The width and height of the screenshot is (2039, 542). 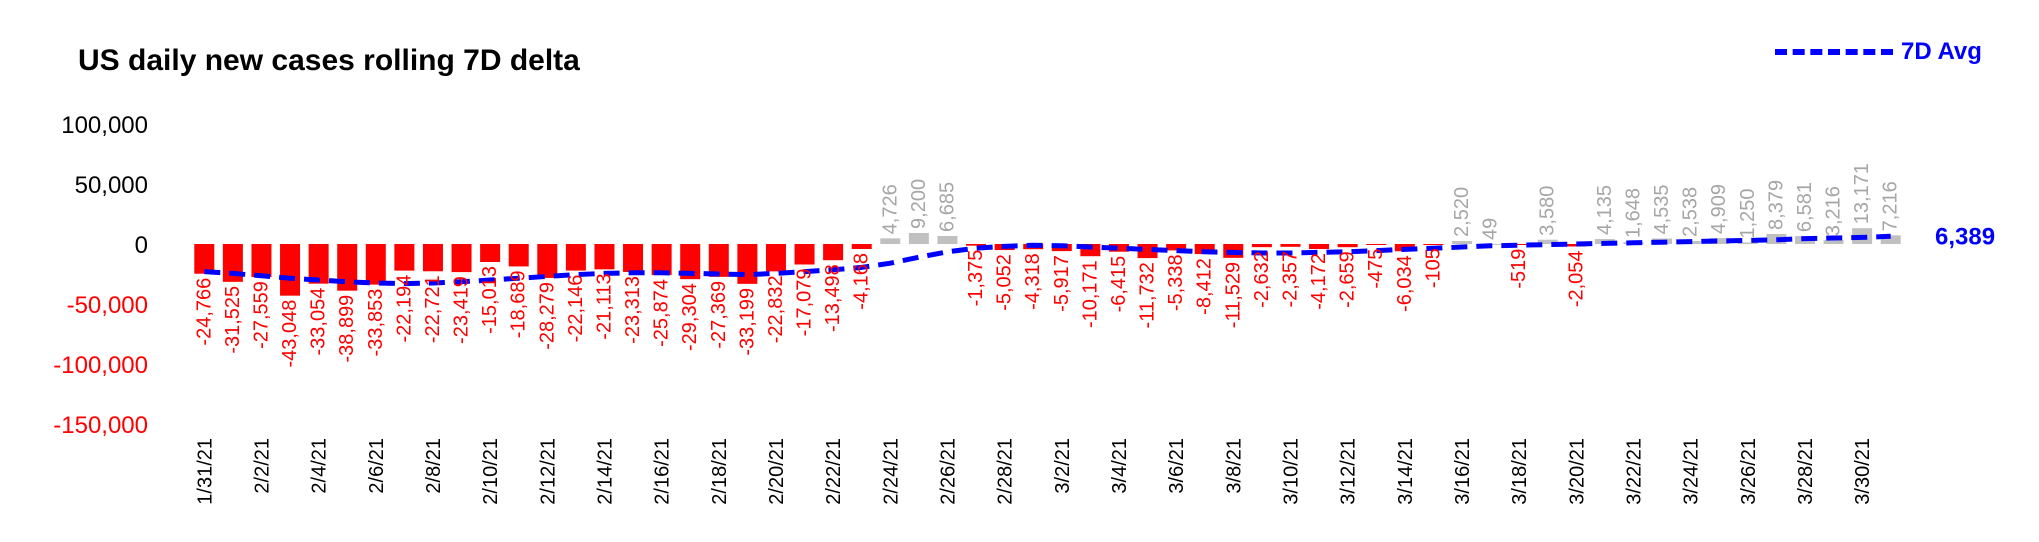 What do you see at coordinates (1376, 269) in the screenshot?
I see `data-label: -475` at bounding box center [1376, 269].